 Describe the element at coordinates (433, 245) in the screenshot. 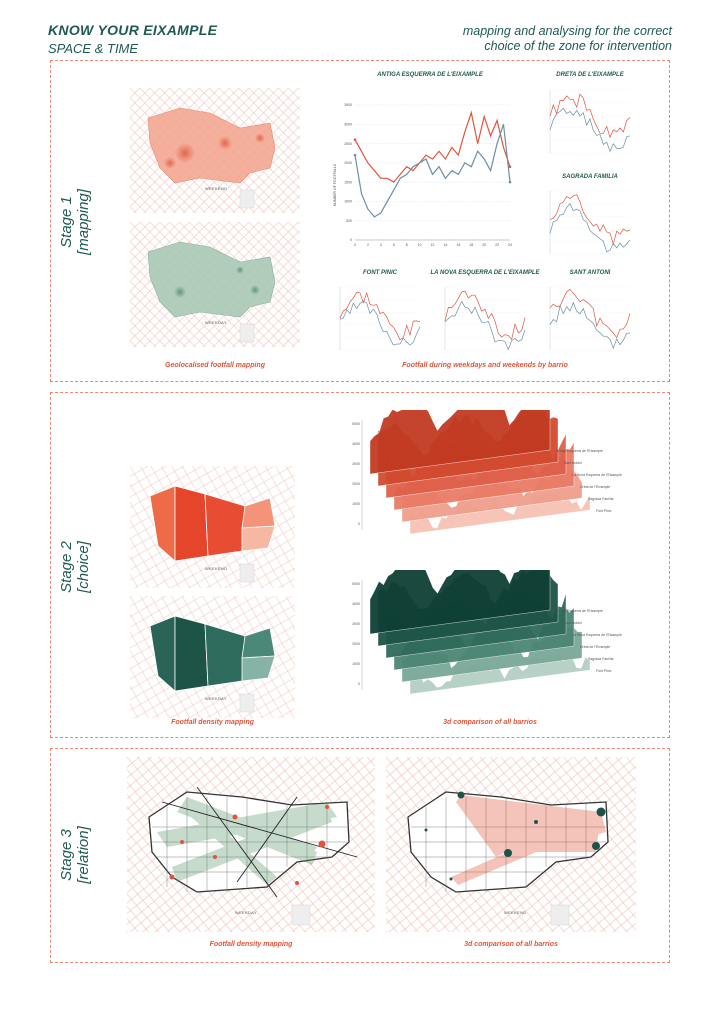

I see `x-tick-label: 12` at that location.